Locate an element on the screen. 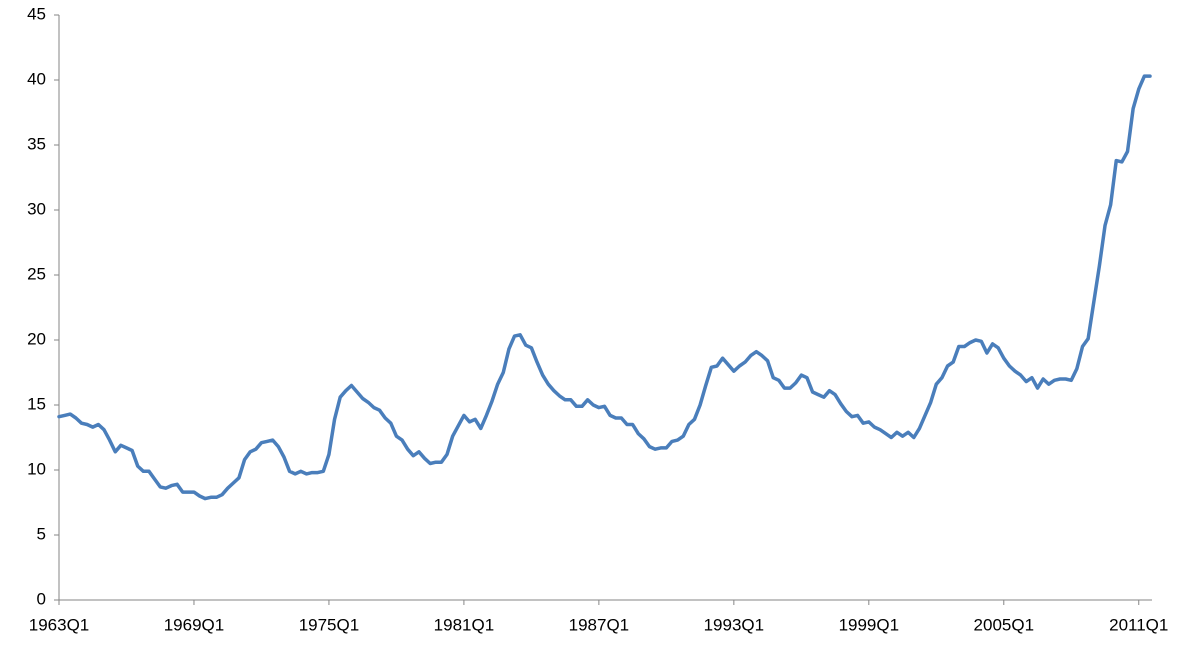 This screenshot has width=1184, height=647. y-tick-label: 0 is located at coordinates (41, 598).